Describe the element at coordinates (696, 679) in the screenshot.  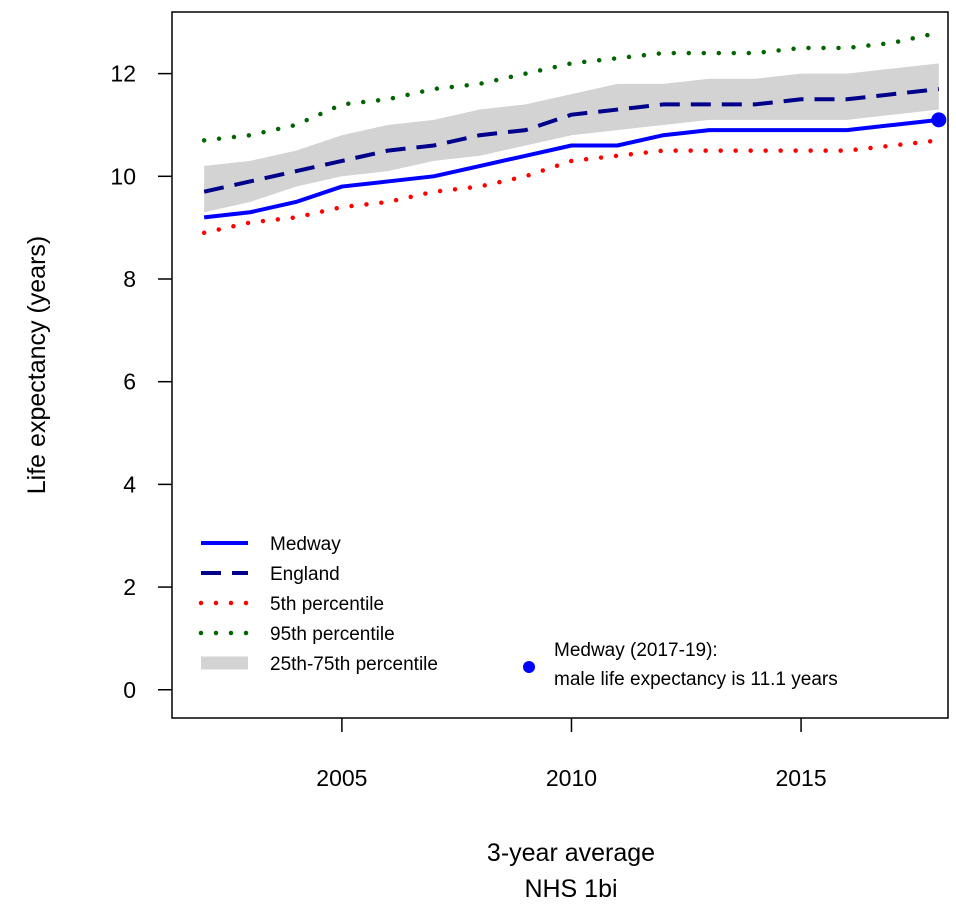
I see `annotation-line-2: male life expectancy is 11.1 years` at that location.